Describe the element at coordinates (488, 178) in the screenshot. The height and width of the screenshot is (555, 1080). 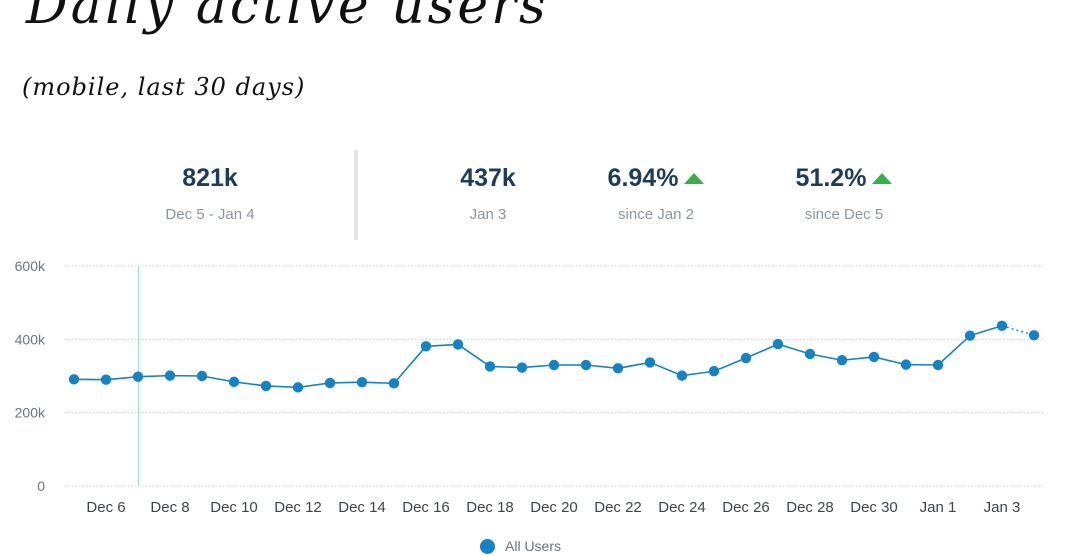
I see `kpi-value: 437k` at that location.